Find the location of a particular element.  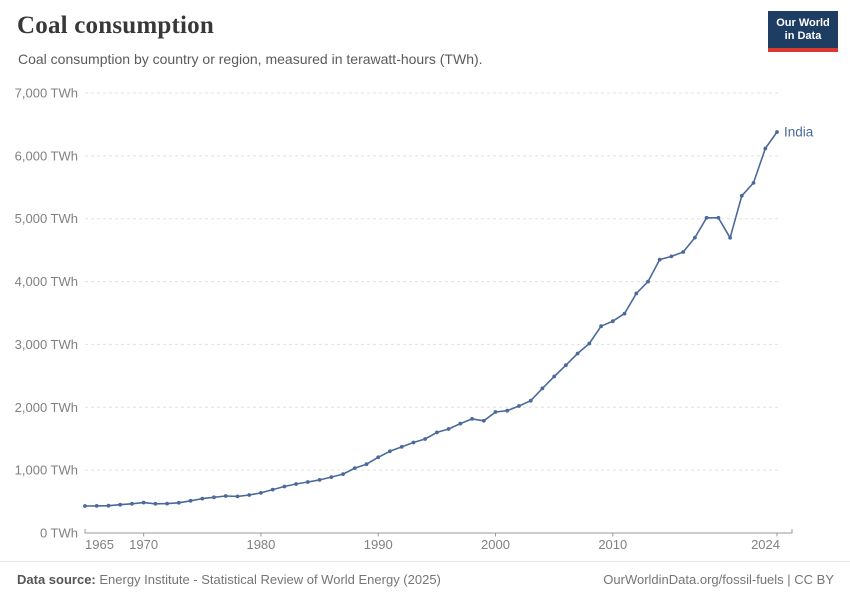

owid-logo-line1: Our World is located at coordinates (803, 23).